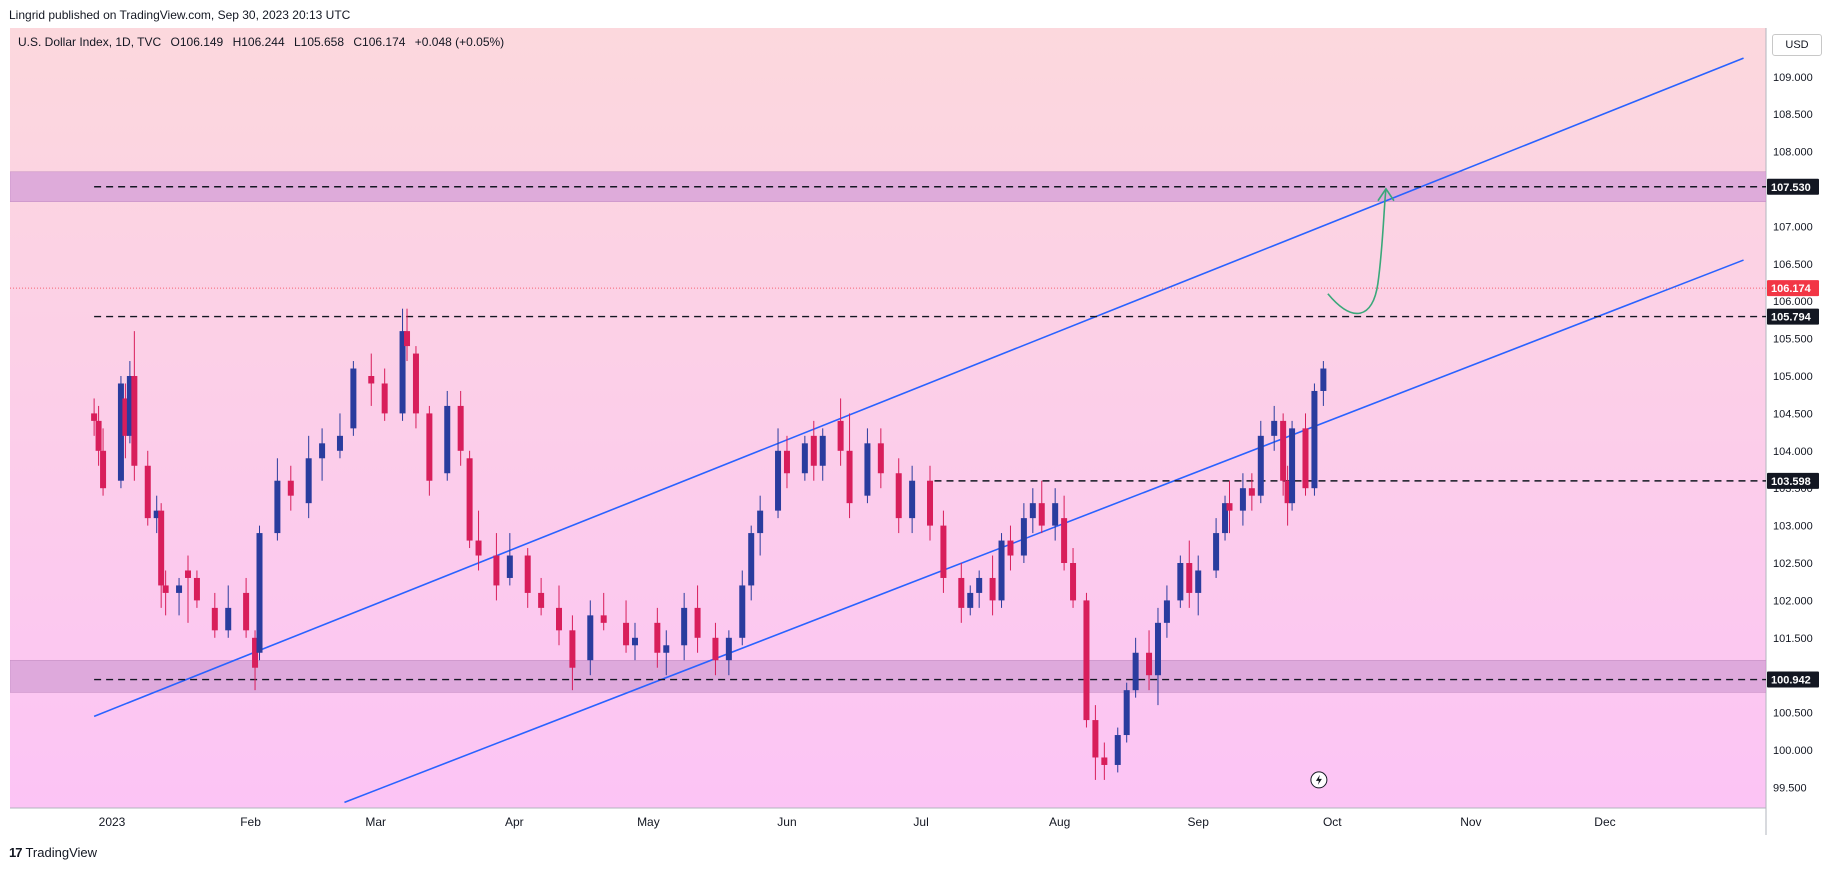  Describe the element at coordinates (375, 822) in the screenshot. I see `time-tick-label: Mar` at that location.